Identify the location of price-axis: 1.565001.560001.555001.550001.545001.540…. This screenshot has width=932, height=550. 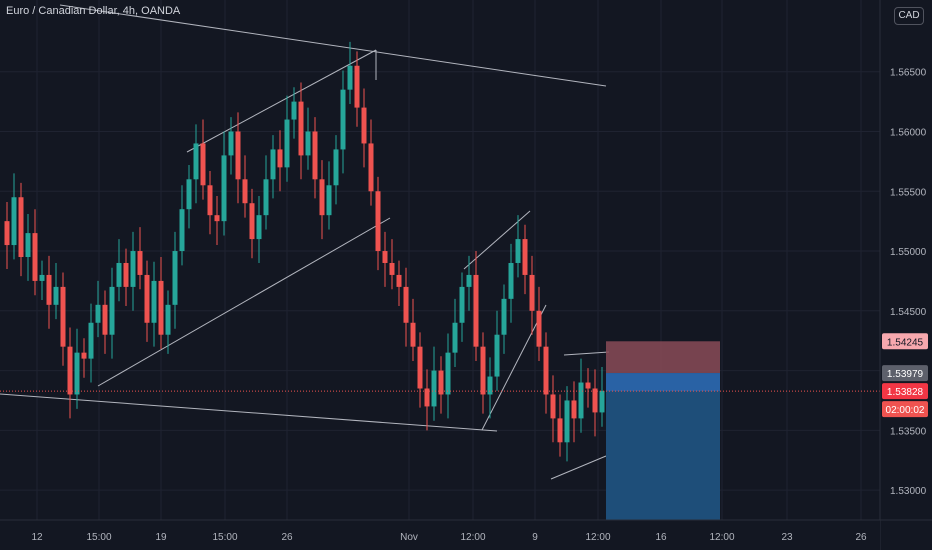
(905, 275).